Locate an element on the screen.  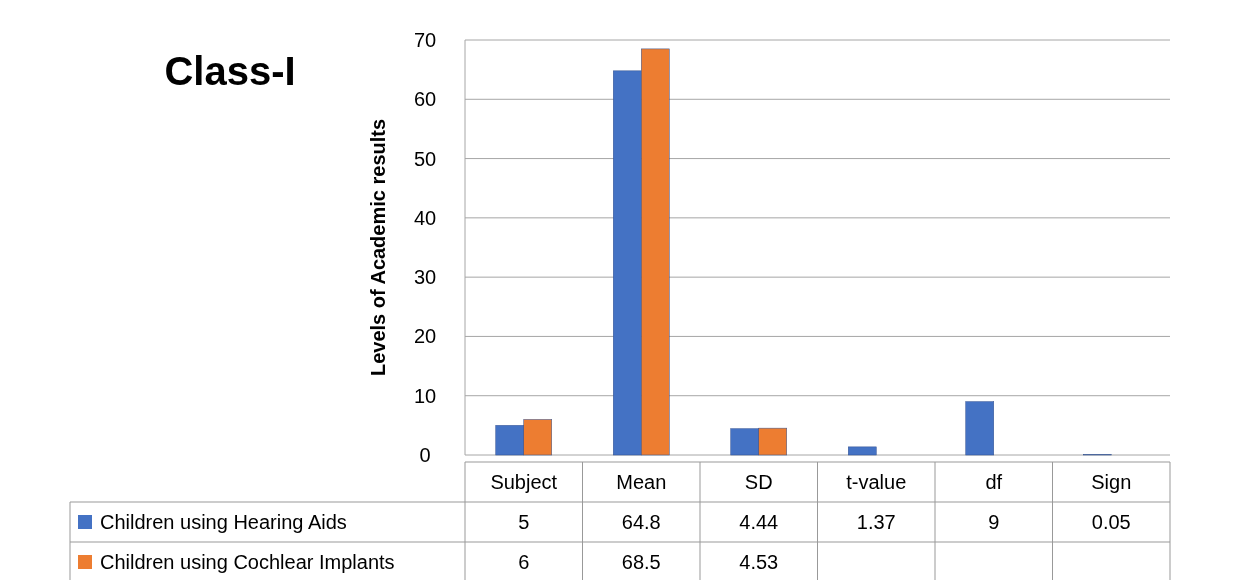
data-label: 0.05 is located at coordinates (1111, 522).